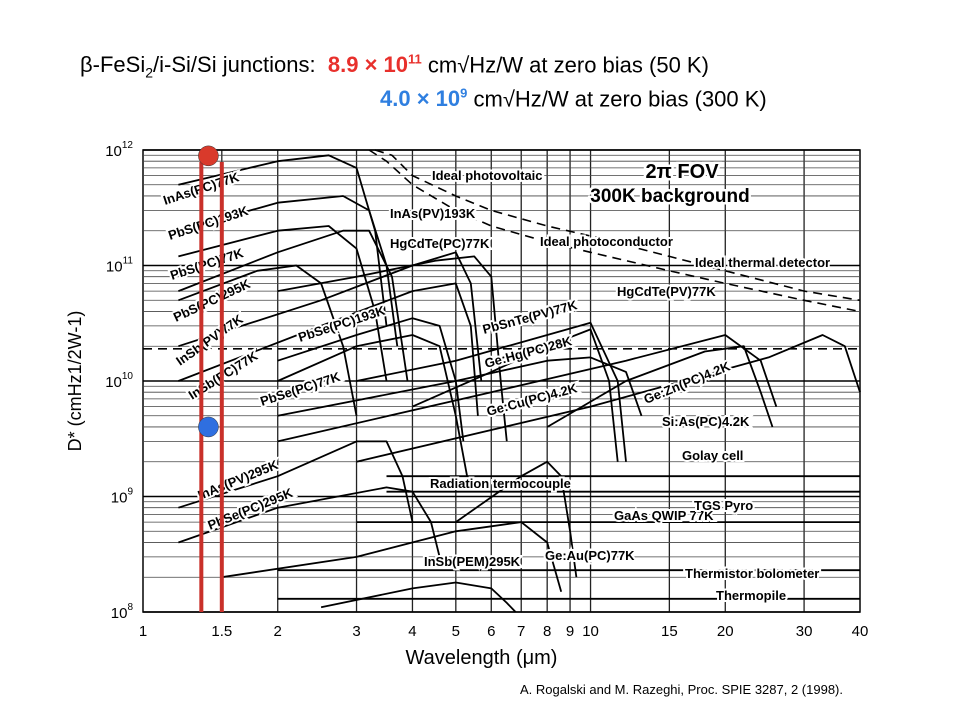  I want to click on series-line-insb-pv-77k, so click(330, 316).